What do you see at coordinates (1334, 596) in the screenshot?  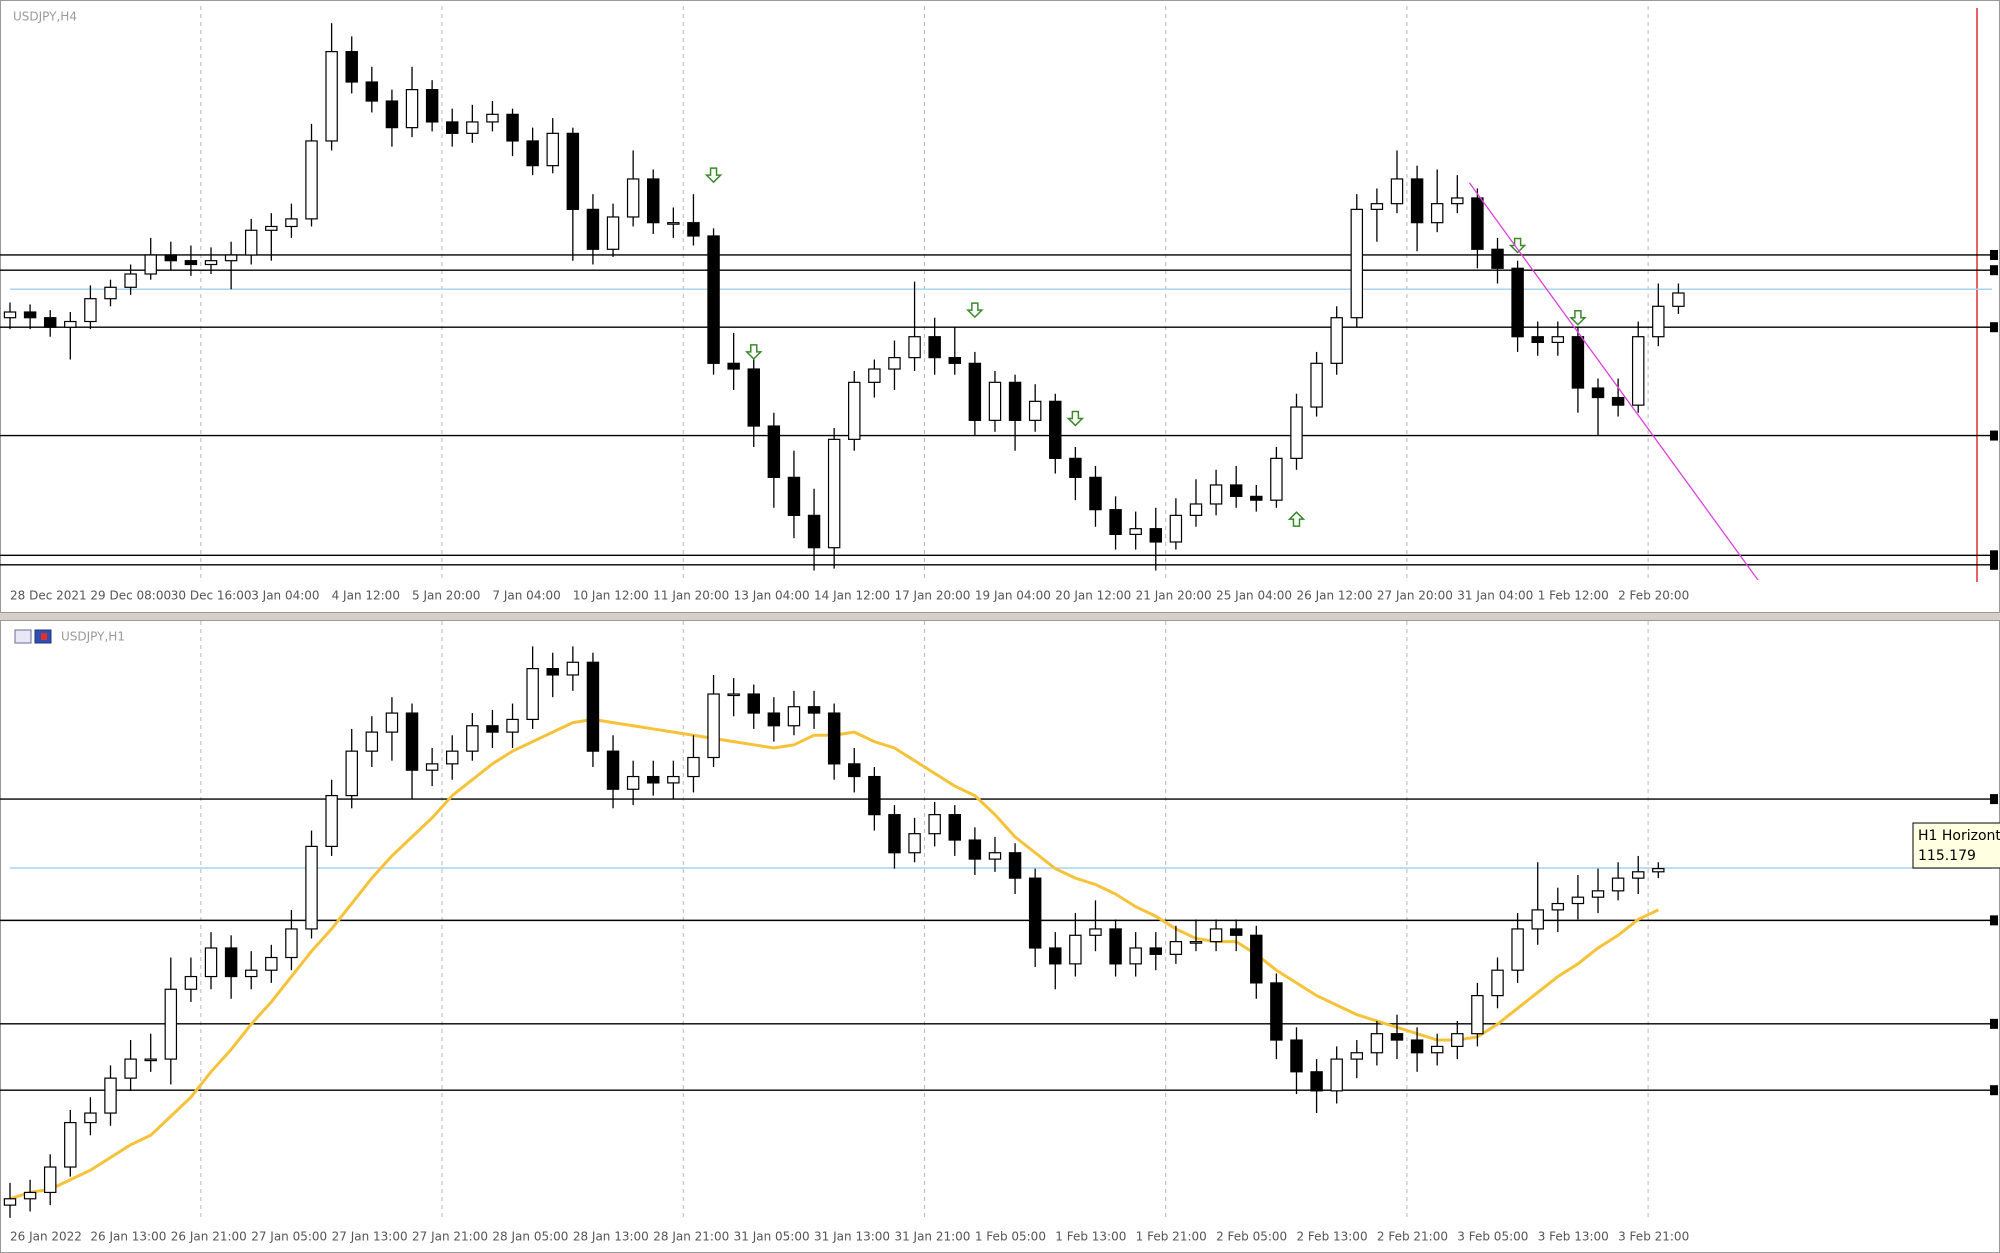 I see `x-tick-label: 26 Jan 12:00` at bounding box center [1334, 596].